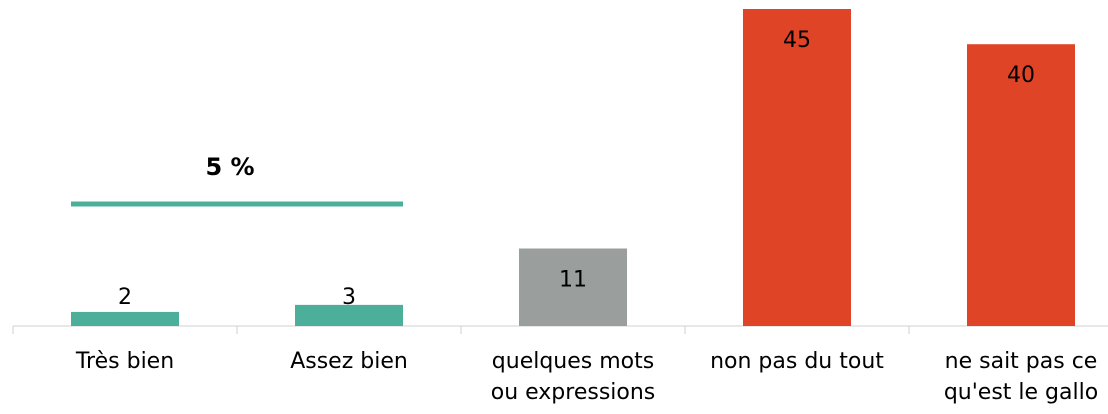 The image size is (1108, 414). Describe the element at coordinates (349, 297) in the screenshot. I see `data-label: 3` at that location.